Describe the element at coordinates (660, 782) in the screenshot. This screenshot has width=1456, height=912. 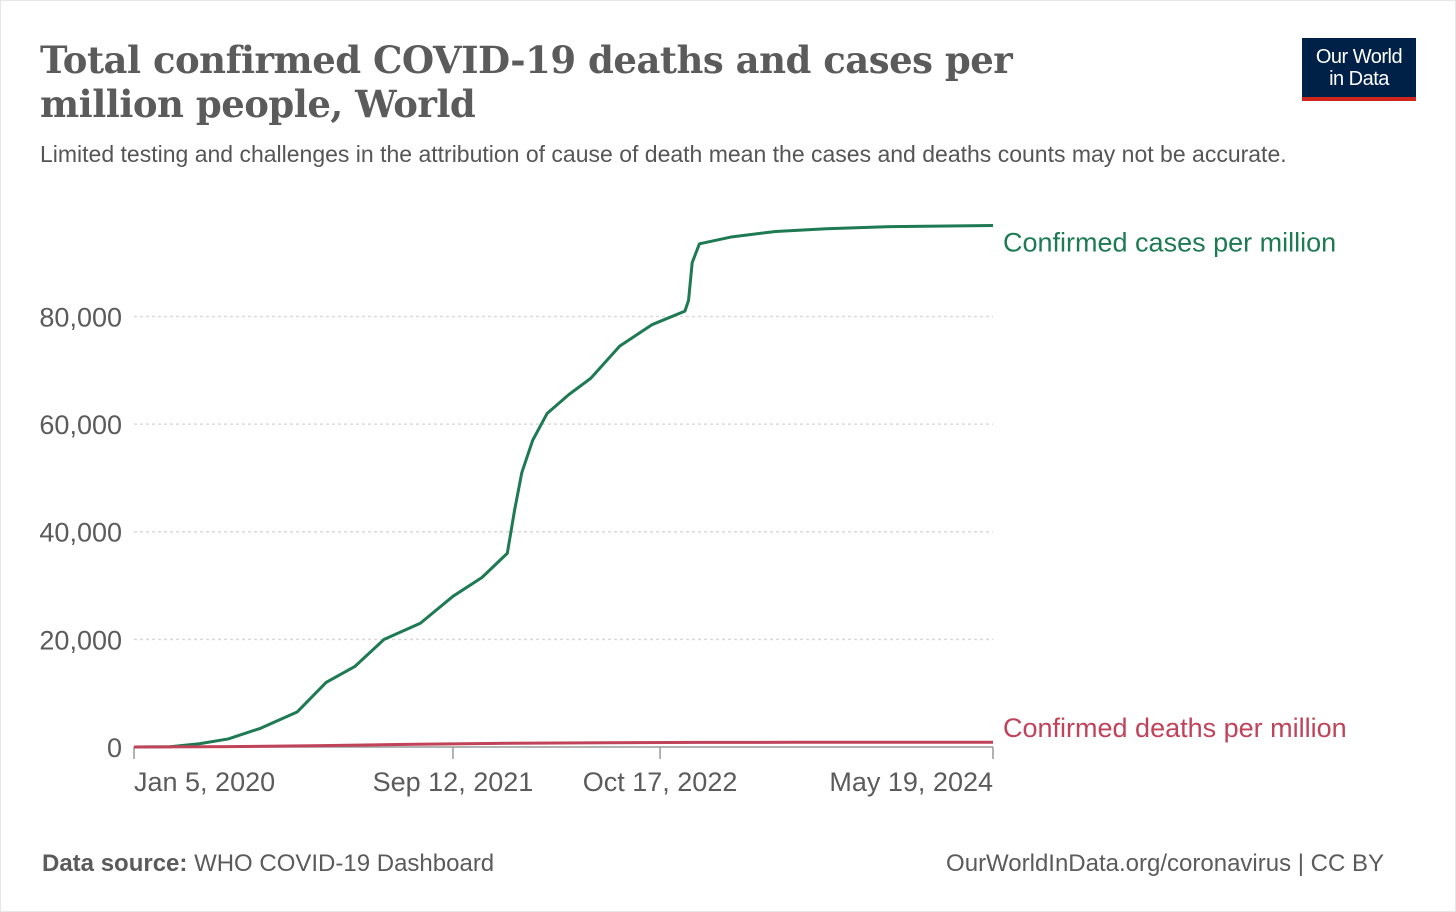
I see `x-tick-label: Oct 17, 2022` at that location.